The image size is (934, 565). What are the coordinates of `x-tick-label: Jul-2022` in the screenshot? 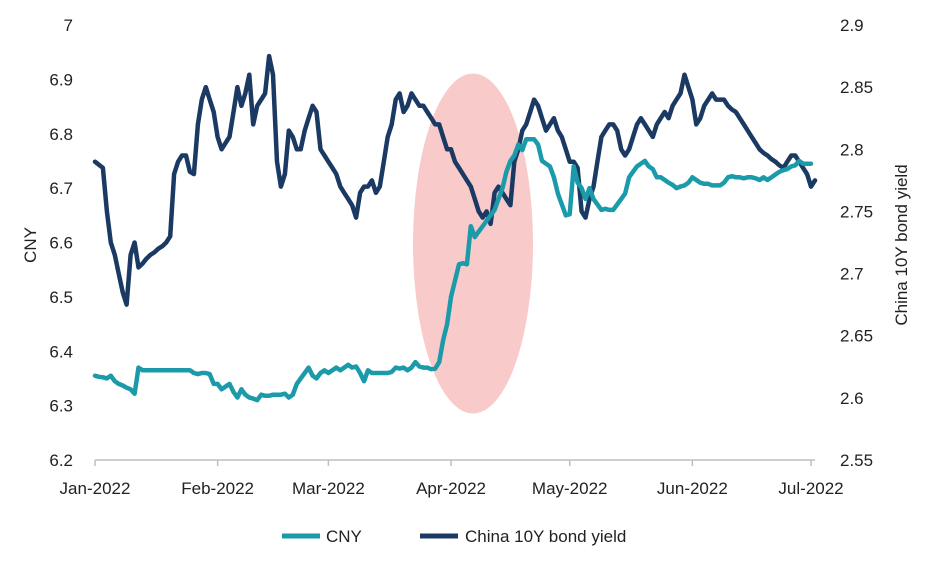 It's located at (810, 488).